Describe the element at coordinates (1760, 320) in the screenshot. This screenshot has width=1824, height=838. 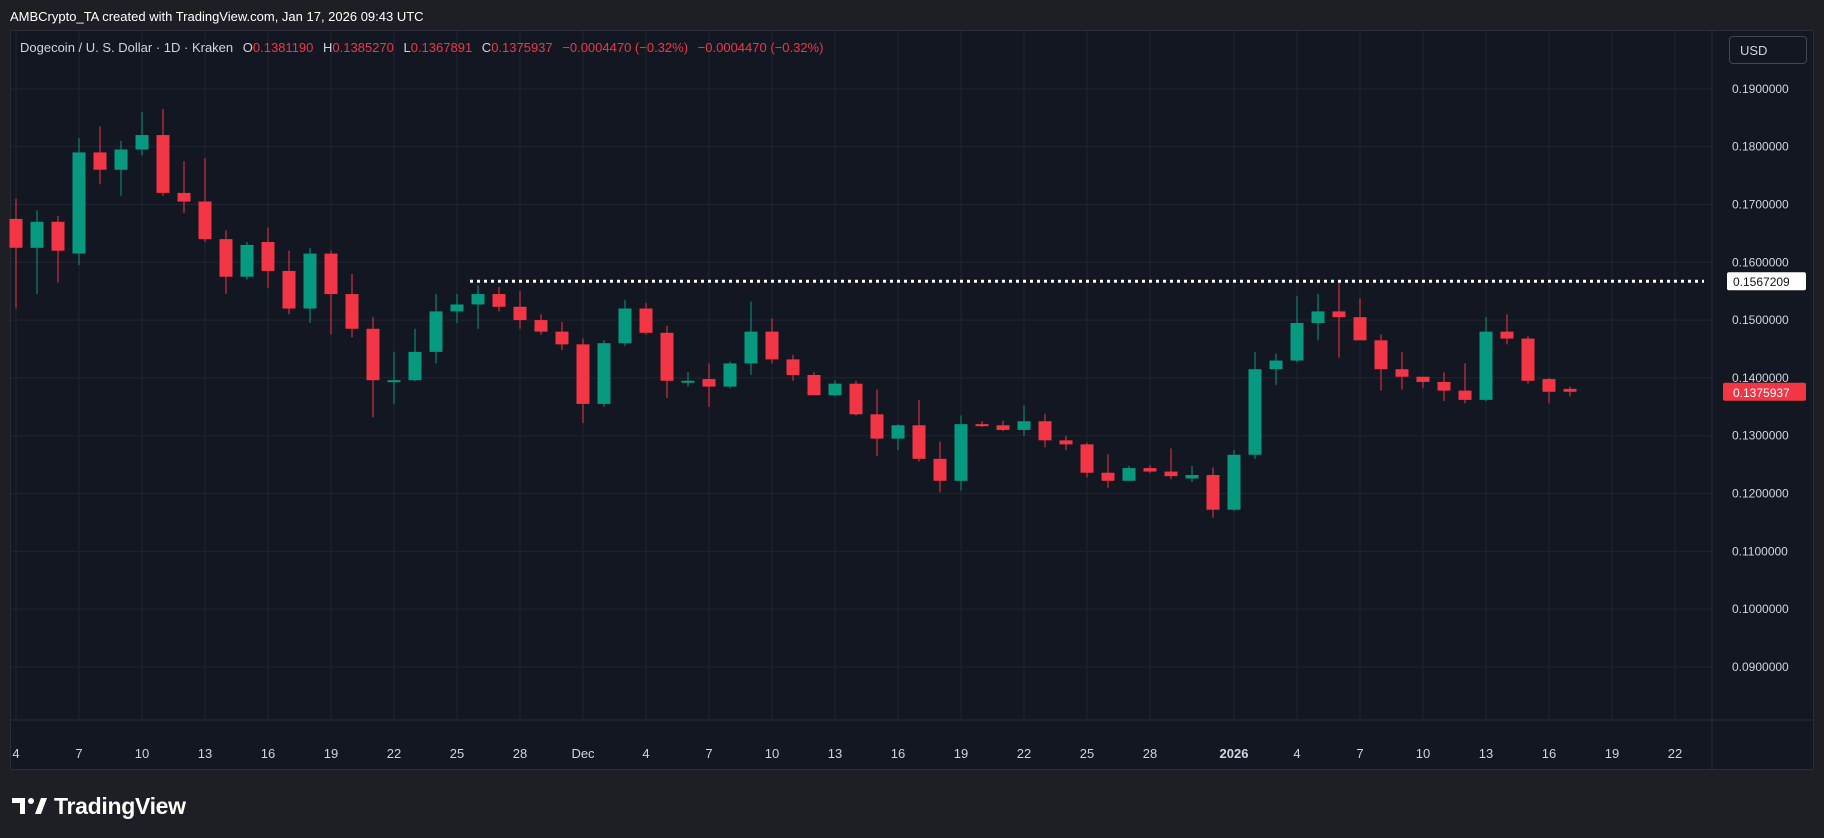
I see `price-tick-label: 0.1500000` at that location.